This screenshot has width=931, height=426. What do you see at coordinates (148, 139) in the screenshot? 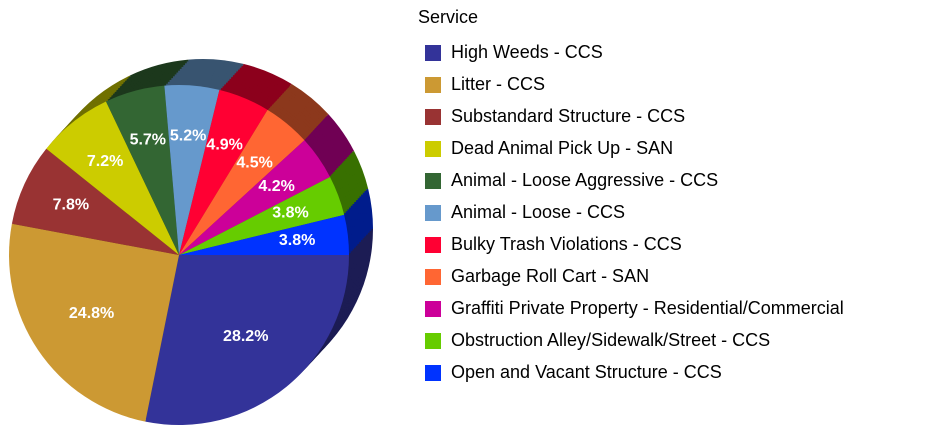
I see `data-label: 5.7%` at bounding box center [148, 139].